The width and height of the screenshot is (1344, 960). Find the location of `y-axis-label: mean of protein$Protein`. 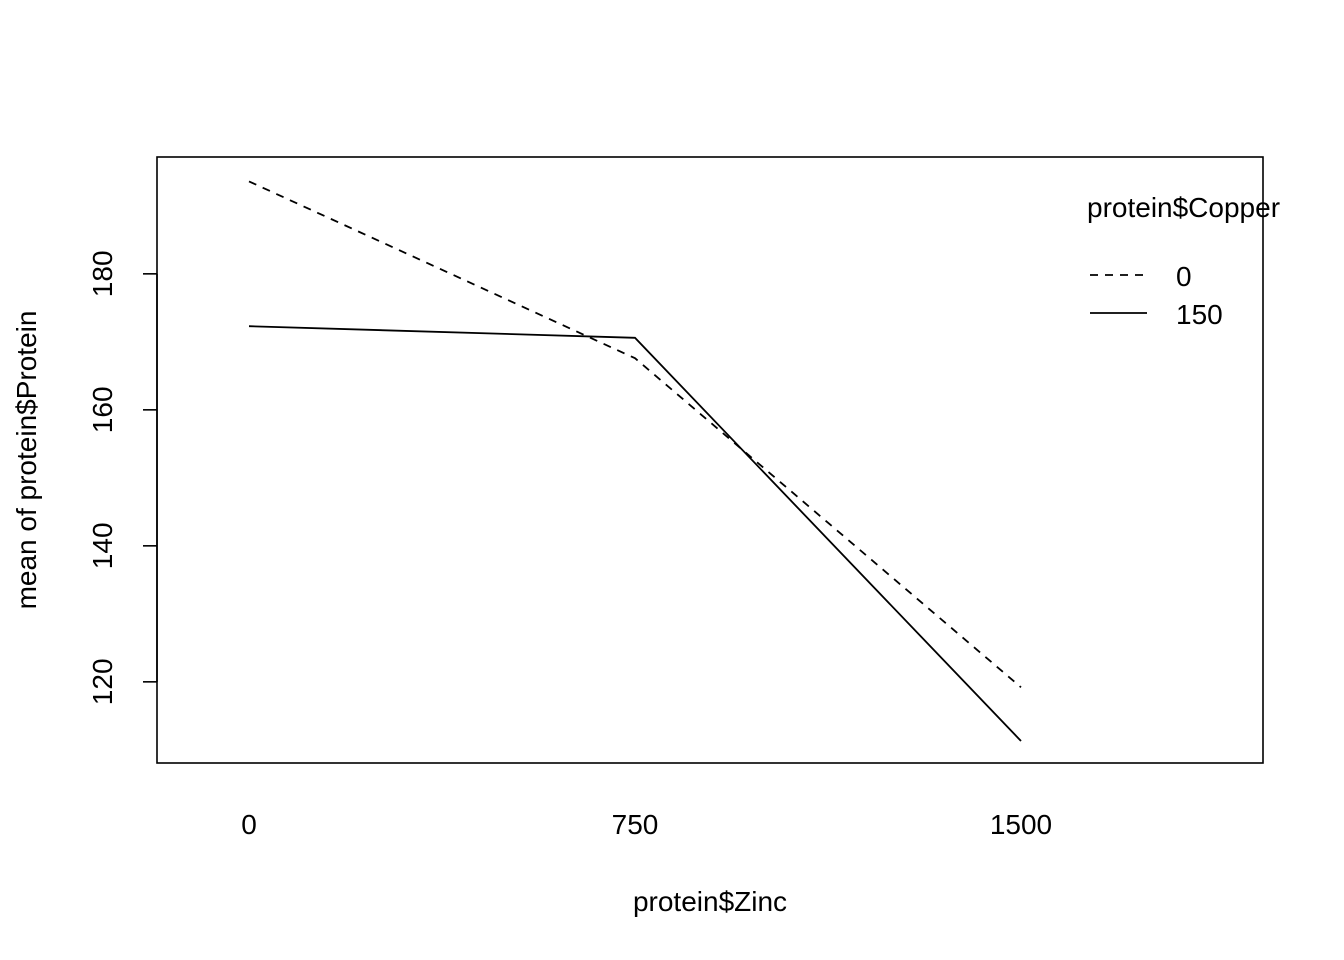

y-axis-label: mean of protein$Protein is located at coordinates (26, 460).